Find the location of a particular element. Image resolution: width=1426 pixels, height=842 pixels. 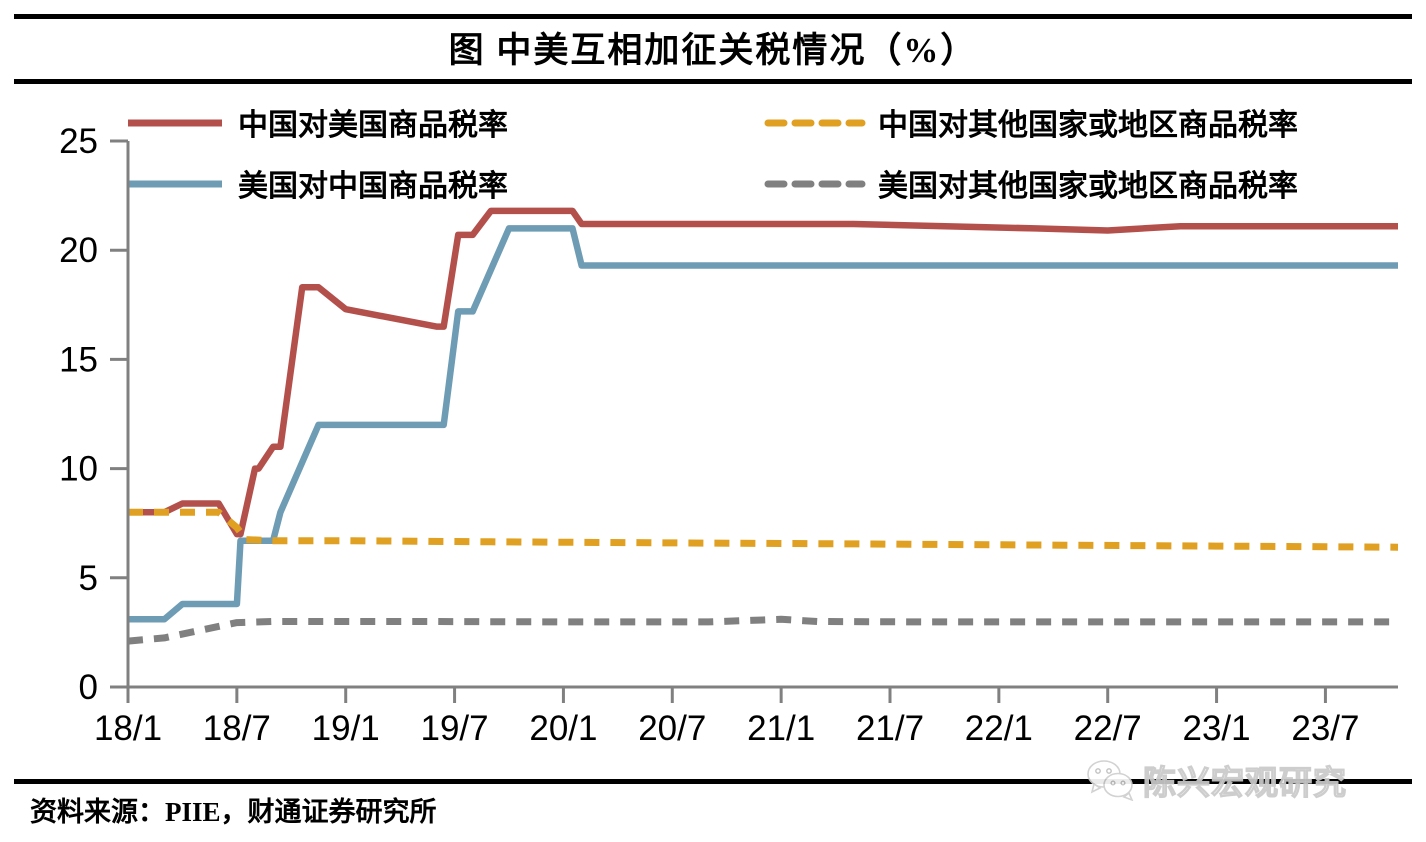

legend-item-0: 中国对美国商品税率 is located at coordinates (318, 125).